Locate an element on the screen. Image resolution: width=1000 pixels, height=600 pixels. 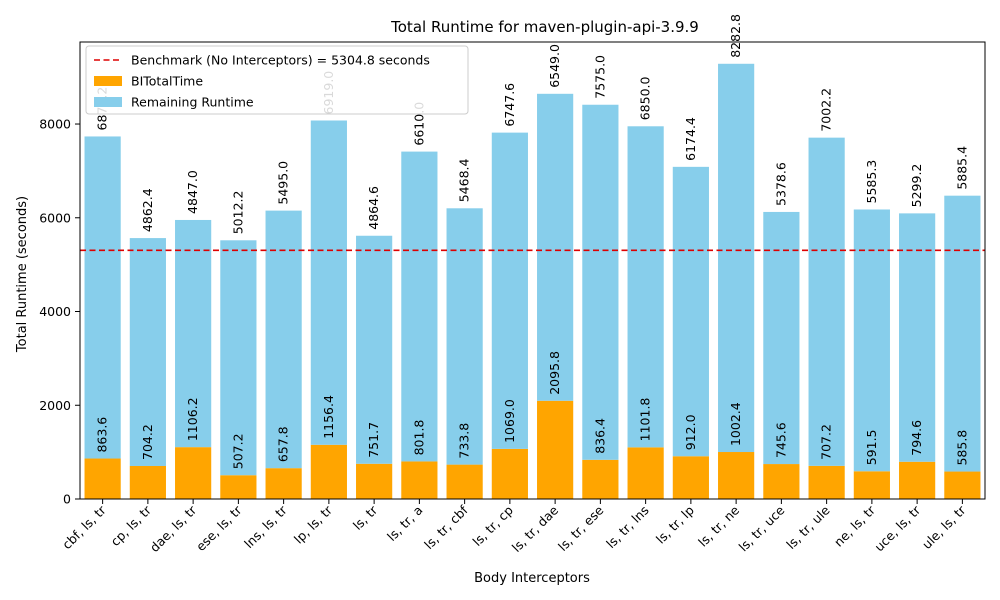
bitotaltime-data-label: 745.6 is located at coordinates (780, 440).